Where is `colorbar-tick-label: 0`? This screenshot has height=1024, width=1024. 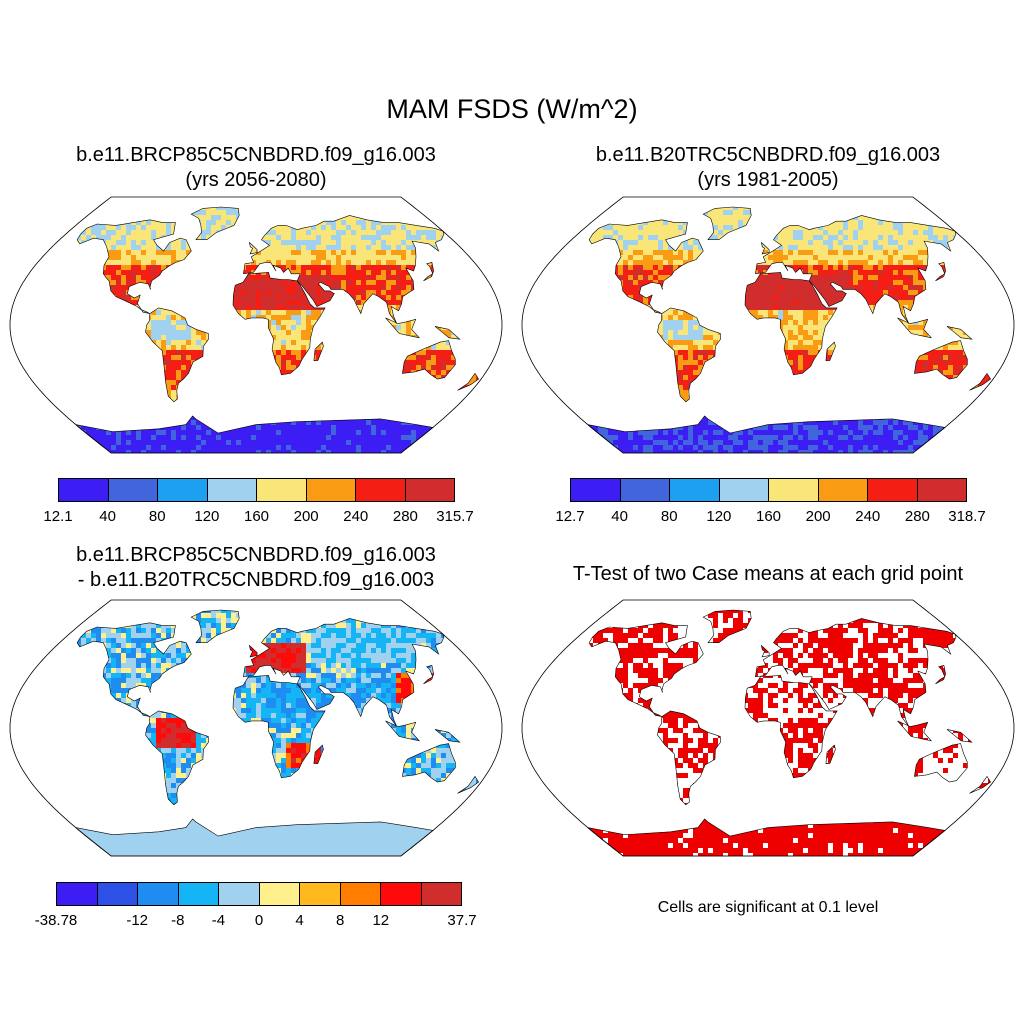 colorbar-tick-label: 0 is located at coordinates (259, 920).